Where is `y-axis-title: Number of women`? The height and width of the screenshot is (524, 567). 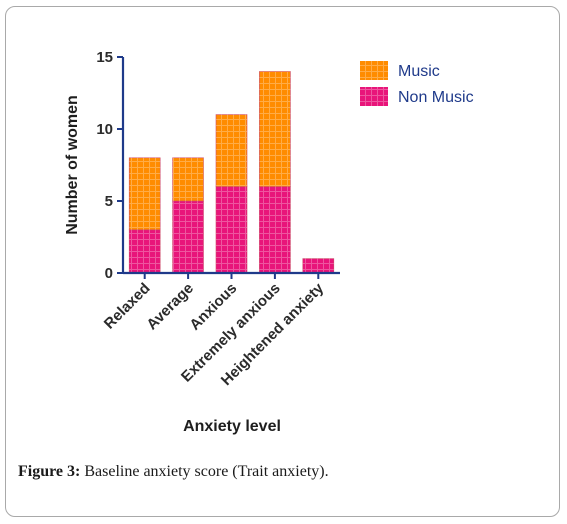
y-axis-title: Number of women is located at coordinates (72, 165).